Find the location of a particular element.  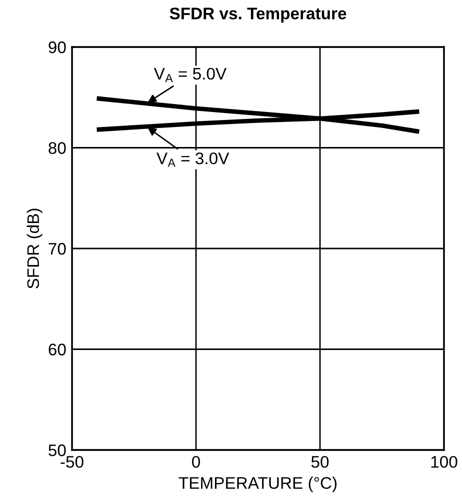

chart-title: SFDR vs. Temperature is located at coordinates (258, 15).